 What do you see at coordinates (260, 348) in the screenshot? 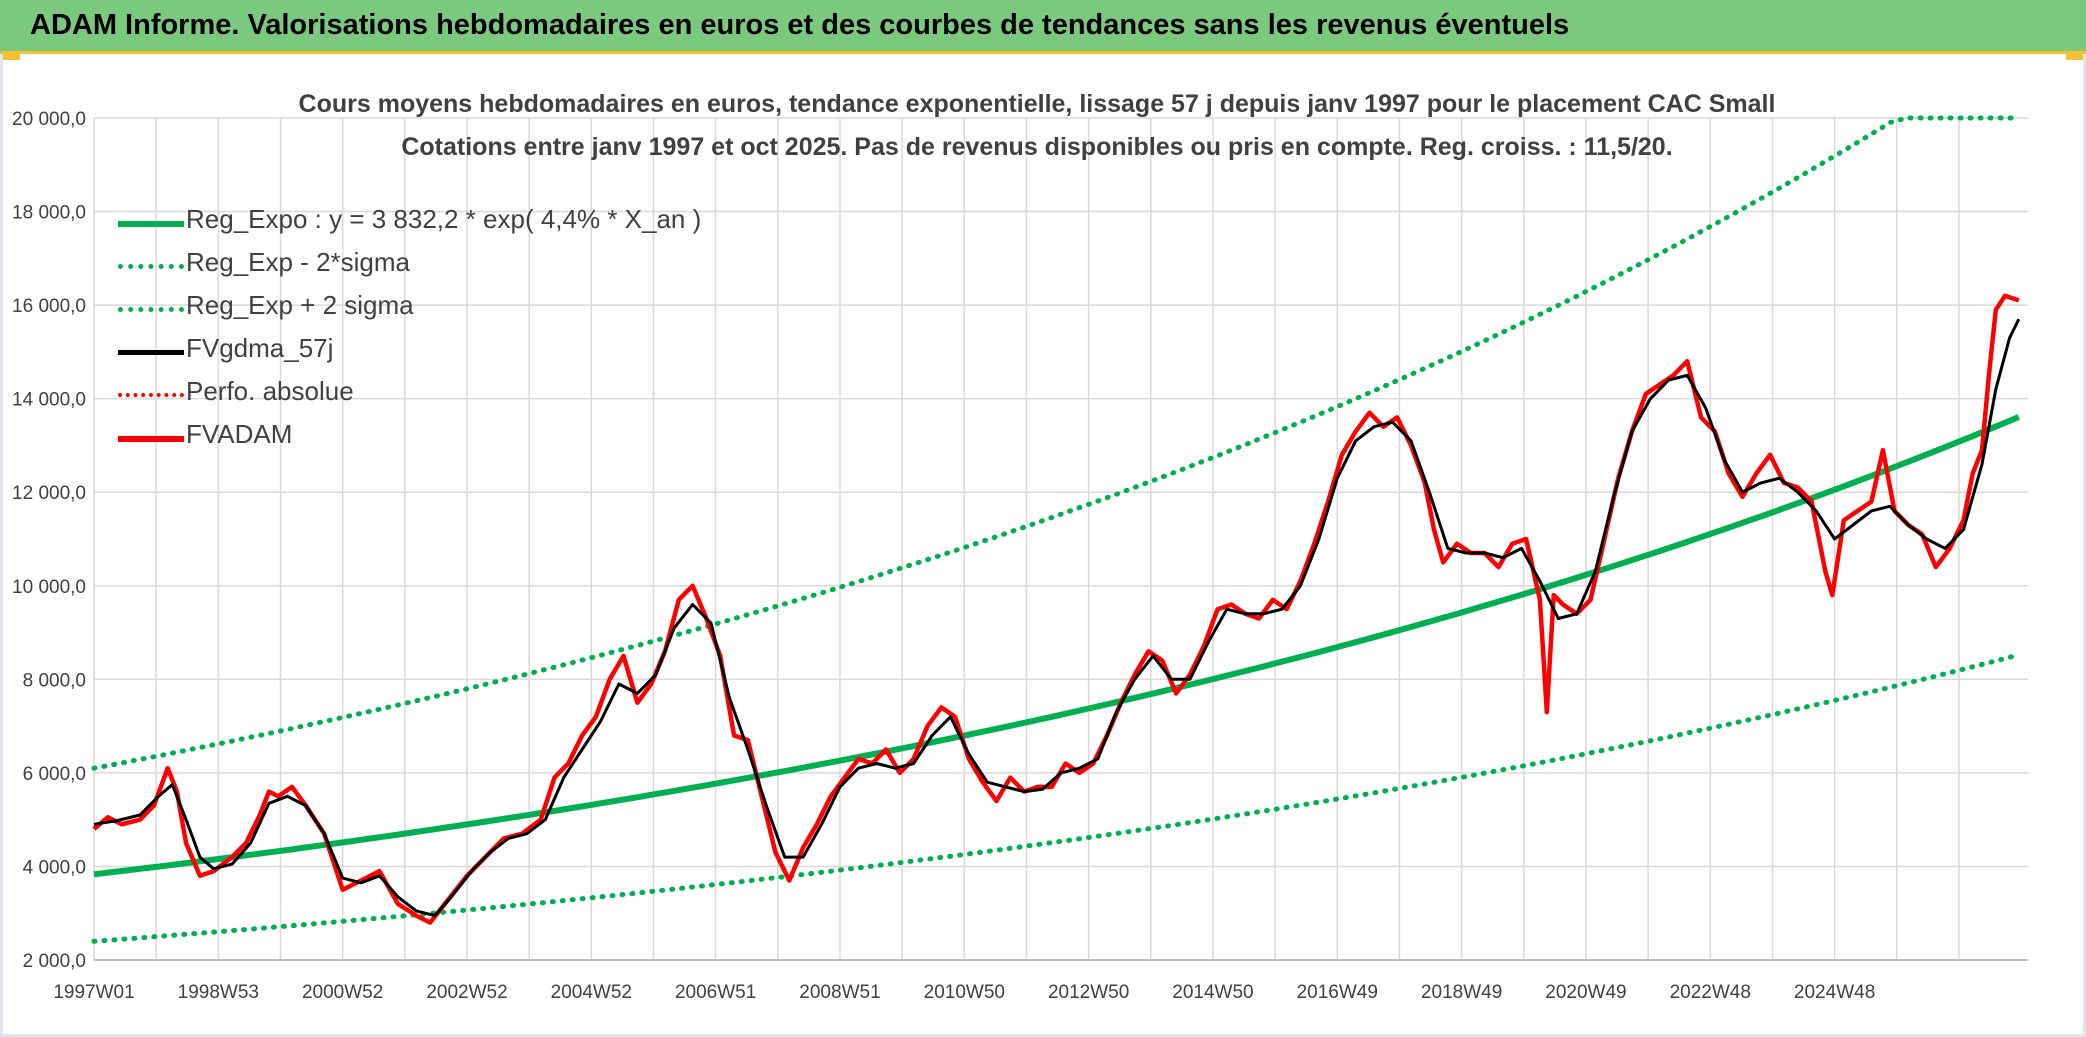
I see `legend-label-fvgdma: FVgdma_57j` at bounding box center [260, 348].